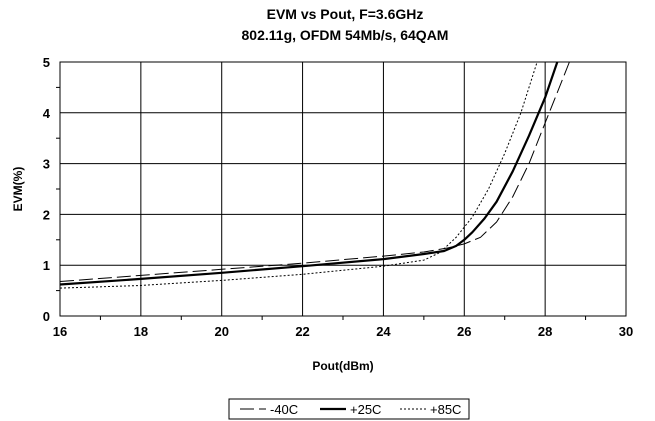 This screenshot has height=421, width=655. Describe the element at coordinates (47, 113) in the screenshot. I see `y-tick-label: 4` at that location.